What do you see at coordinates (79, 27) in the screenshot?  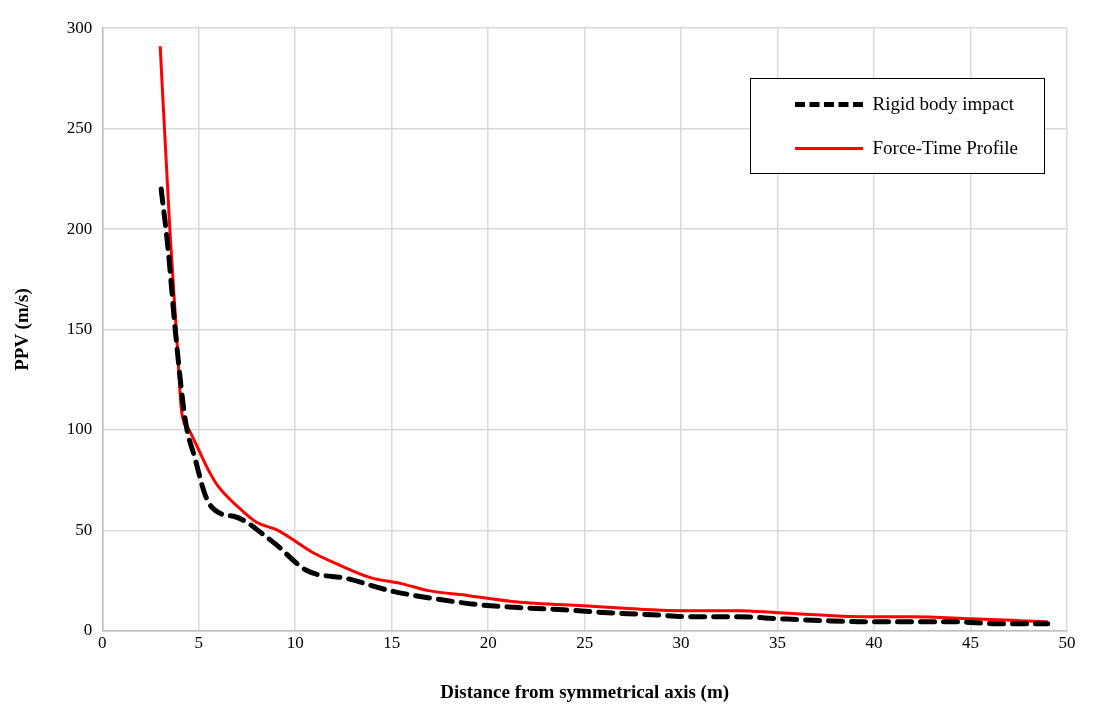 I see `y-tick-label: 300` at bounding box center [79, 27].